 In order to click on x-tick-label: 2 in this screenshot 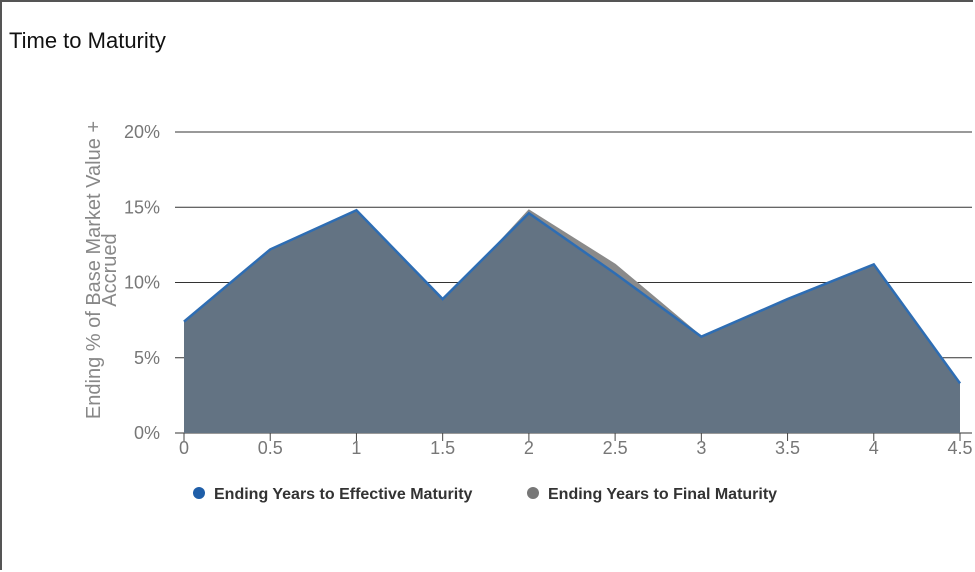, I will do `click(529, 448)`.